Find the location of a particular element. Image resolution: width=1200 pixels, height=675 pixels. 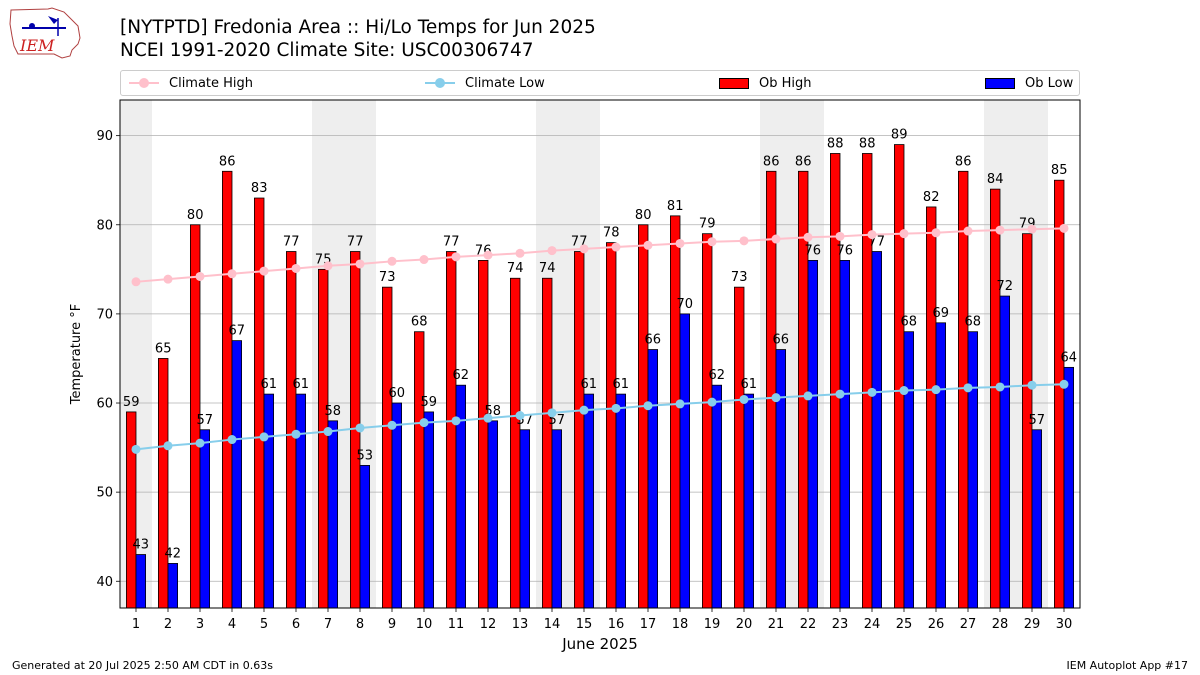

legend-item-climate-low: Climate Low is located at coordinates (485, 83).